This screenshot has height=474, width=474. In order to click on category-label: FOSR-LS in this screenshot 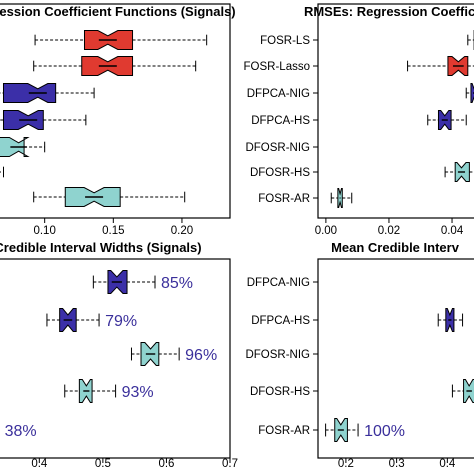, I will do `click(285, 41)`.